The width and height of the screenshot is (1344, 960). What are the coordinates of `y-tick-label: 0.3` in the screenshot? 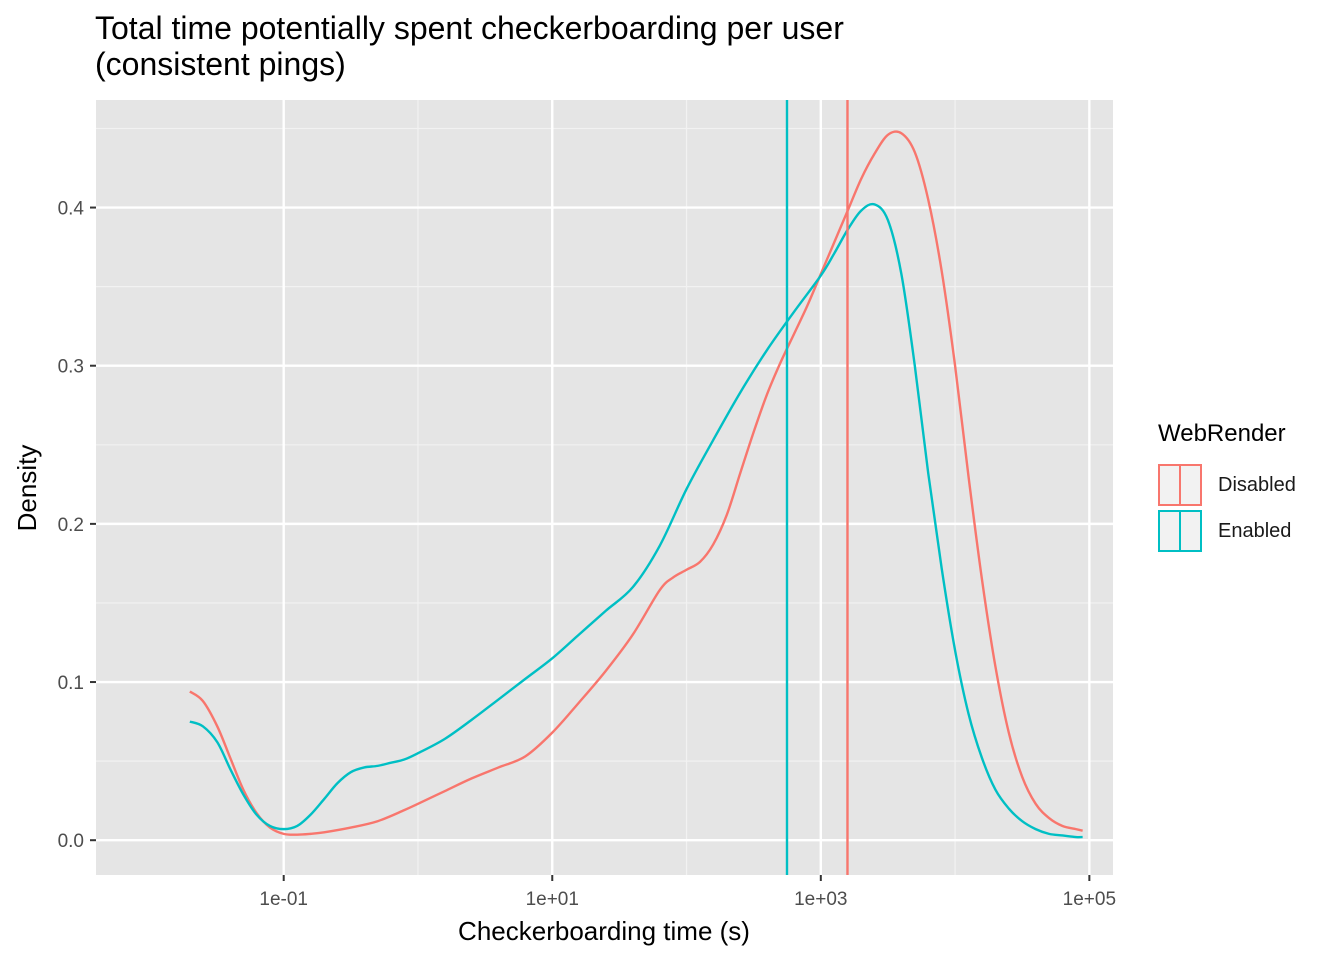 It's located at (71, 367).